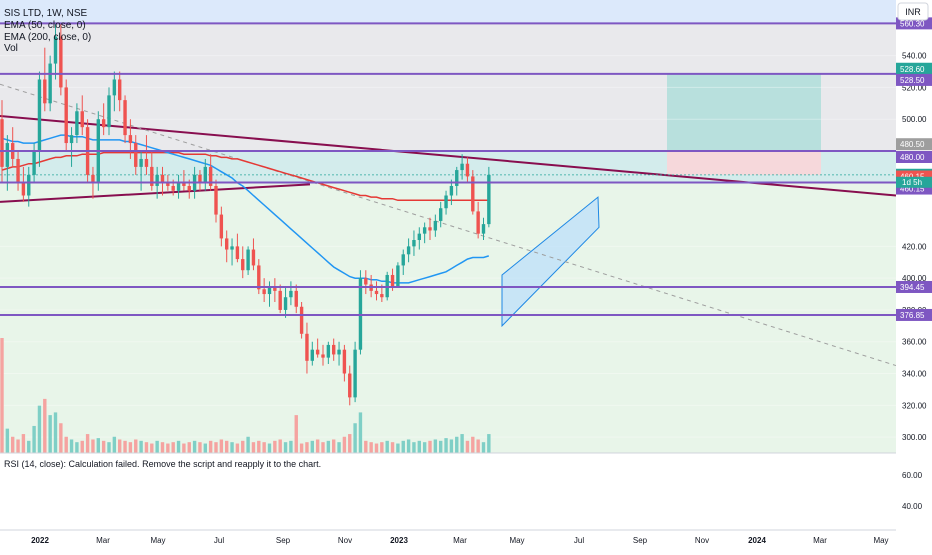  I want to click on price-tick-label: 500.00, so click(914, 119).